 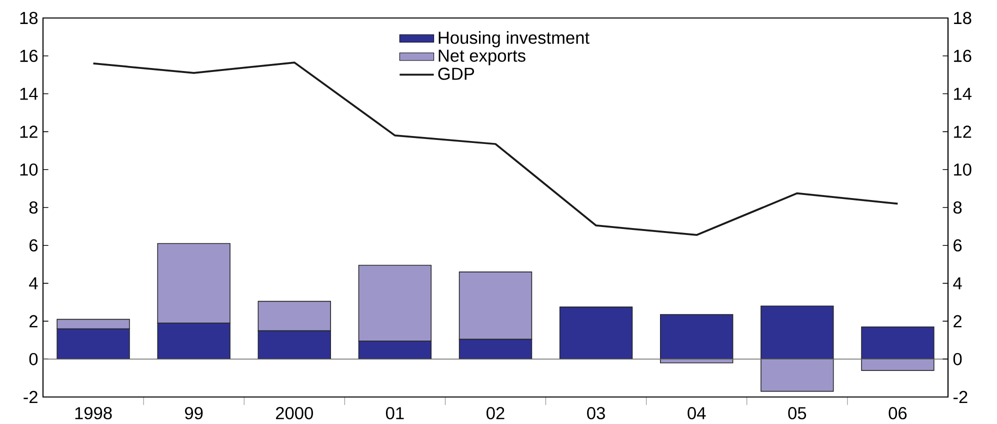 I want to click on x-tick-label: 05, so click(x=797, y=413).